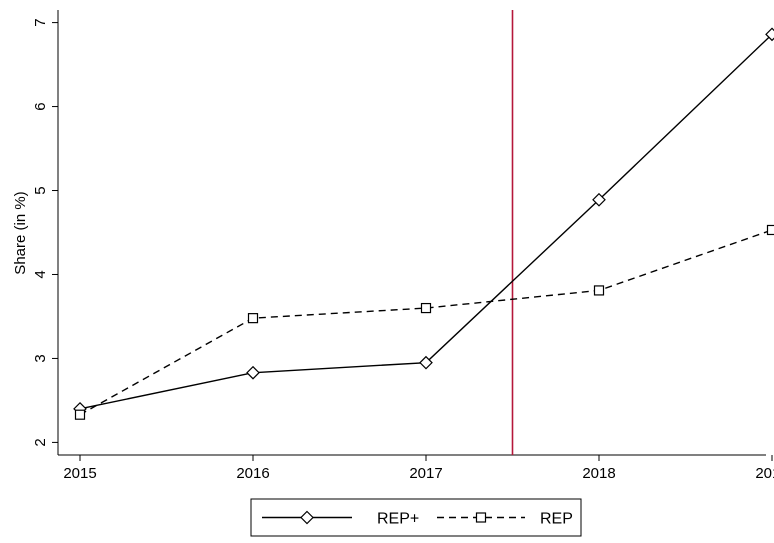 The image size is (774, 543). I want to click on legend: REP+ REP, so click(416, 517).